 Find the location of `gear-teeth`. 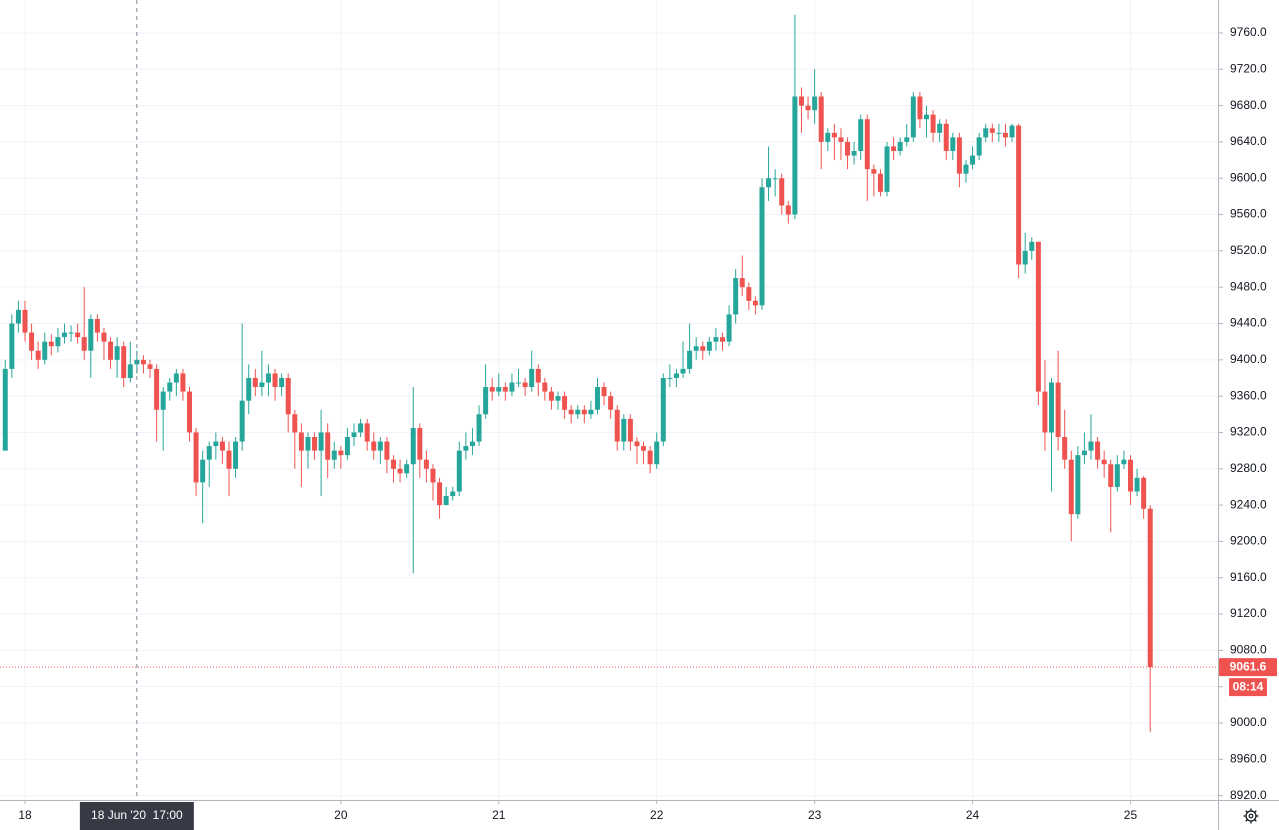

gear-teeth is located at coordinates (1251, 816).